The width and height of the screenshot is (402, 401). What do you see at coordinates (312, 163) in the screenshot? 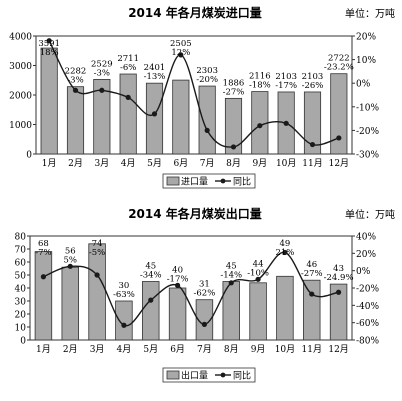
I see `import-category-label: 11月` at bounding box center [312, 163].